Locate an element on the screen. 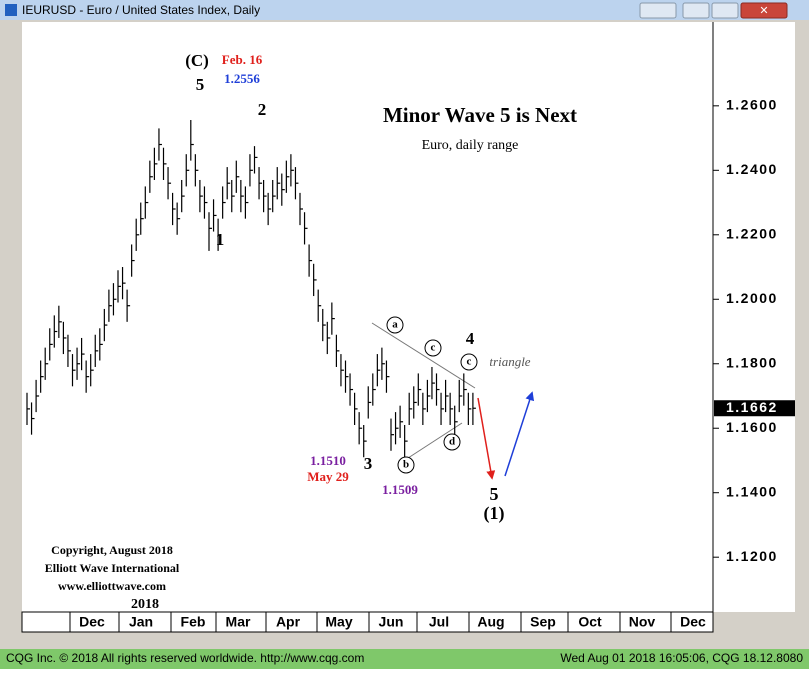  y-tick-label: 1.1800 is located at coordinates (752, 362).